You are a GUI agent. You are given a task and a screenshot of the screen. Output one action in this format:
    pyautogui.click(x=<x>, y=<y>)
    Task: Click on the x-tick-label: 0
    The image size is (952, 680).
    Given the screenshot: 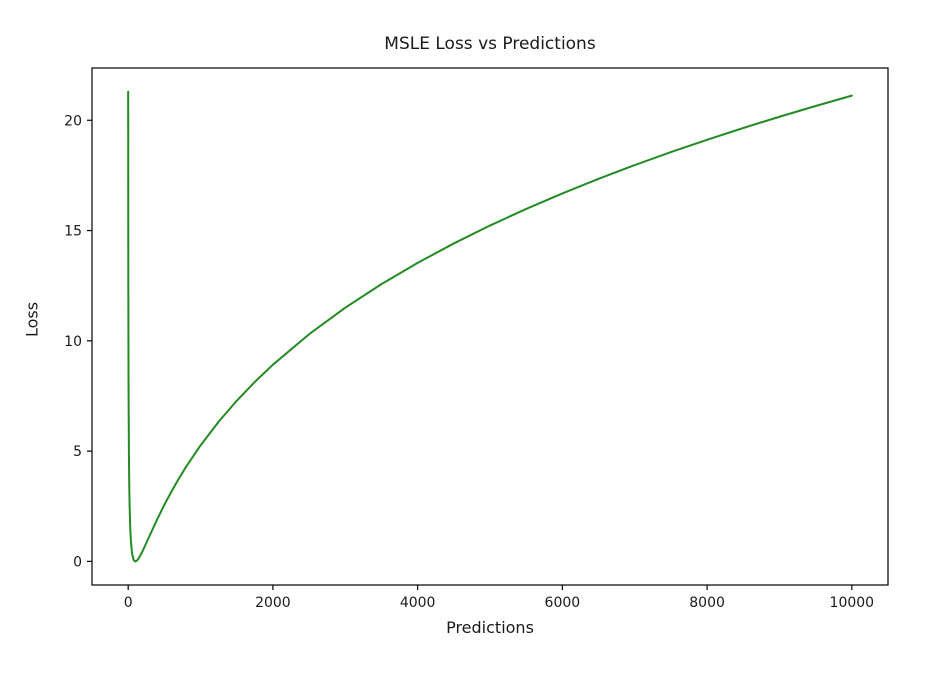 What is the action you would take?
    pyautogui.click(x=128, y=603)
    